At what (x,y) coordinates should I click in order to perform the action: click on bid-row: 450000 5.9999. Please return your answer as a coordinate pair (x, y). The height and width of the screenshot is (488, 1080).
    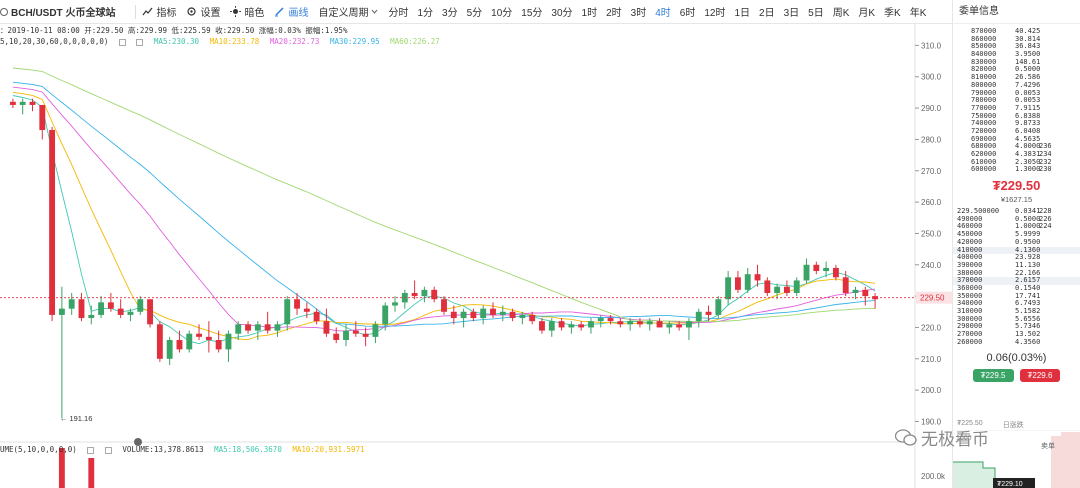
    Looking at the image, I should click on (1016, 234).